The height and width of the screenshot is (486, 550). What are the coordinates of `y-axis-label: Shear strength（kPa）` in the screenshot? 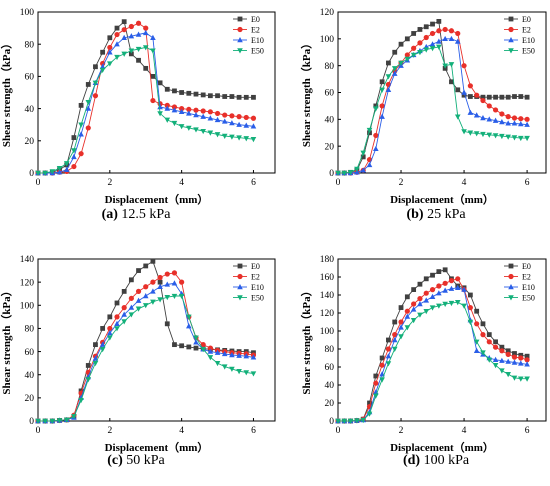 It's located at (6, 339).